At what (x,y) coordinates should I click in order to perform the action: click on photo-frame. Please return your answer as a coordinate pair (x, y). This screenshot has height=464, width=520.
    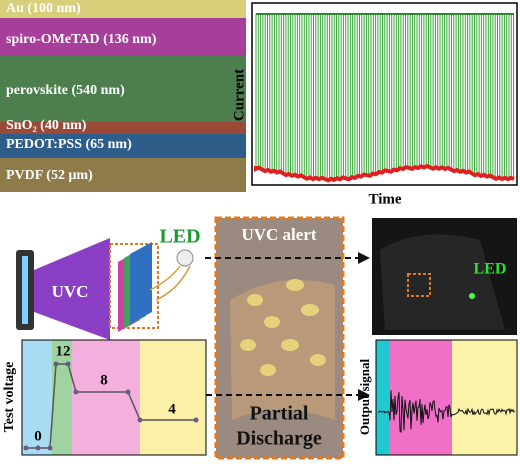
    Looking at the image, I should click on (279, 338).